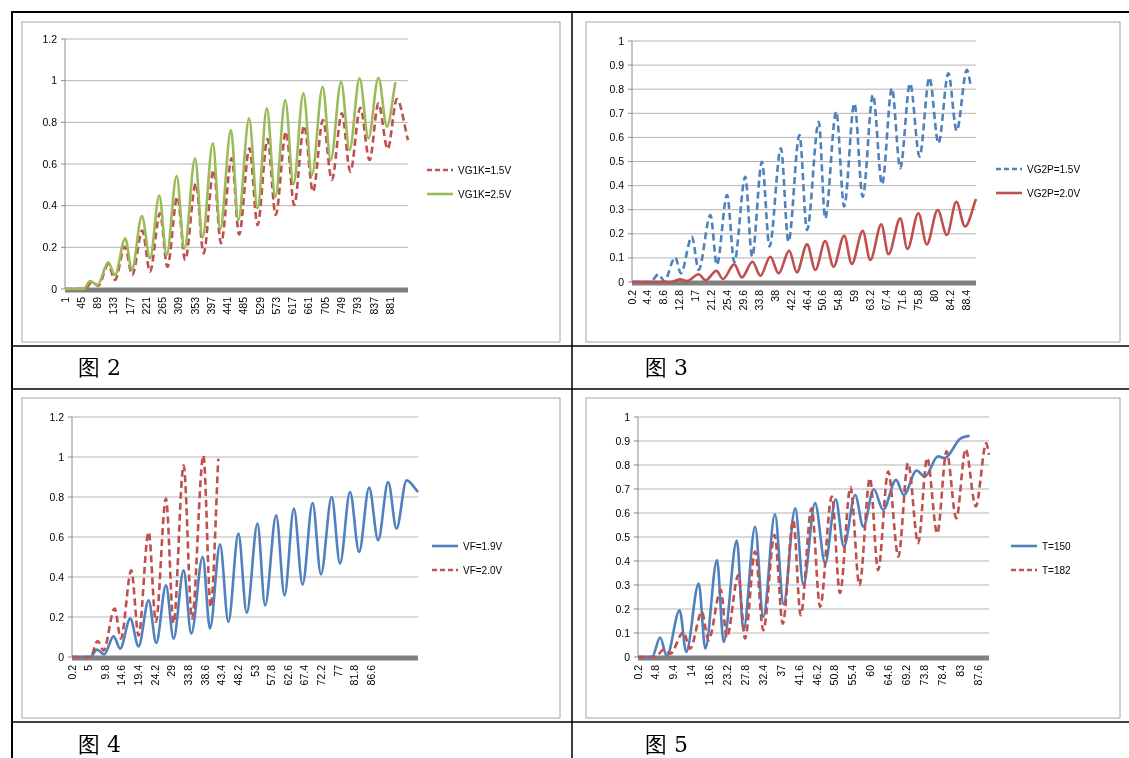 Image resolution: width=1129 pixels, height=758 pixels. Describe the element at coordinates (617, 112) in the screenshot. I see `y-tick-label: 0.7` at that location.